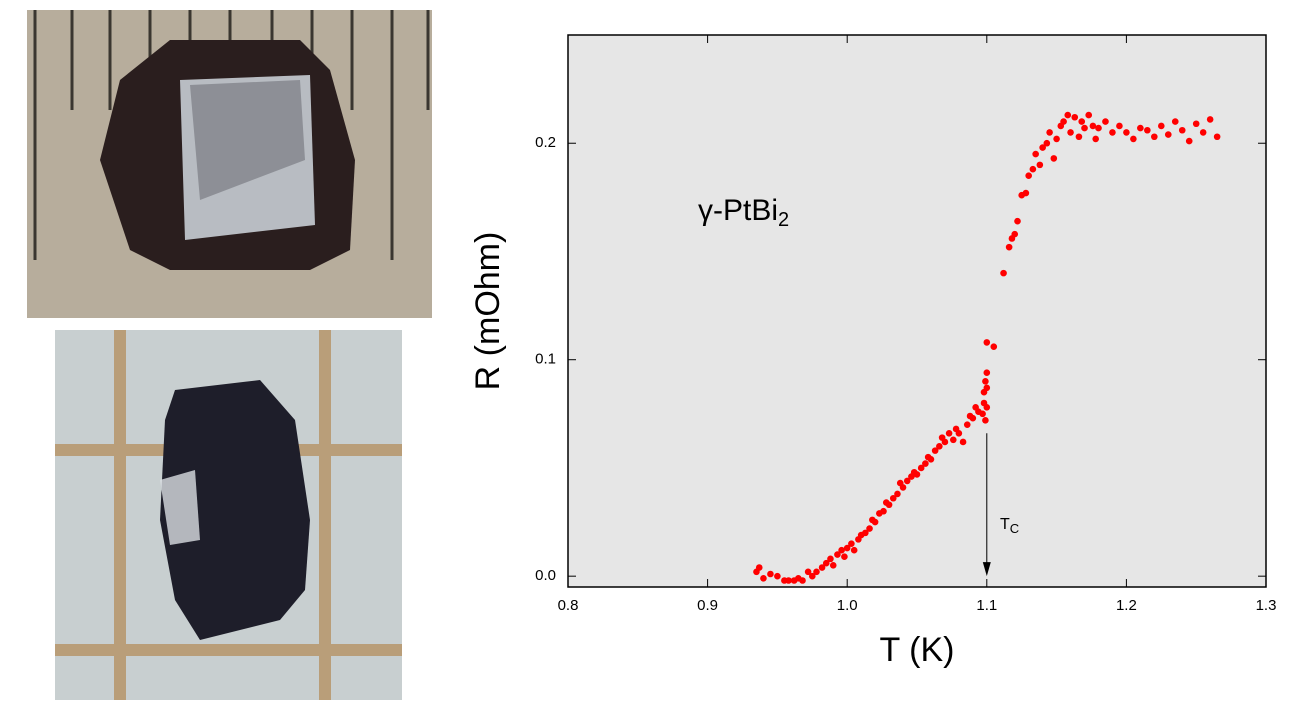 Image resolution: width=1300 pixels, height=717 pixels. What do you see at coordinates (545, 575) in the screenshot?
I see `y-tick-label: 0.0` at bounding box center [545, 575].